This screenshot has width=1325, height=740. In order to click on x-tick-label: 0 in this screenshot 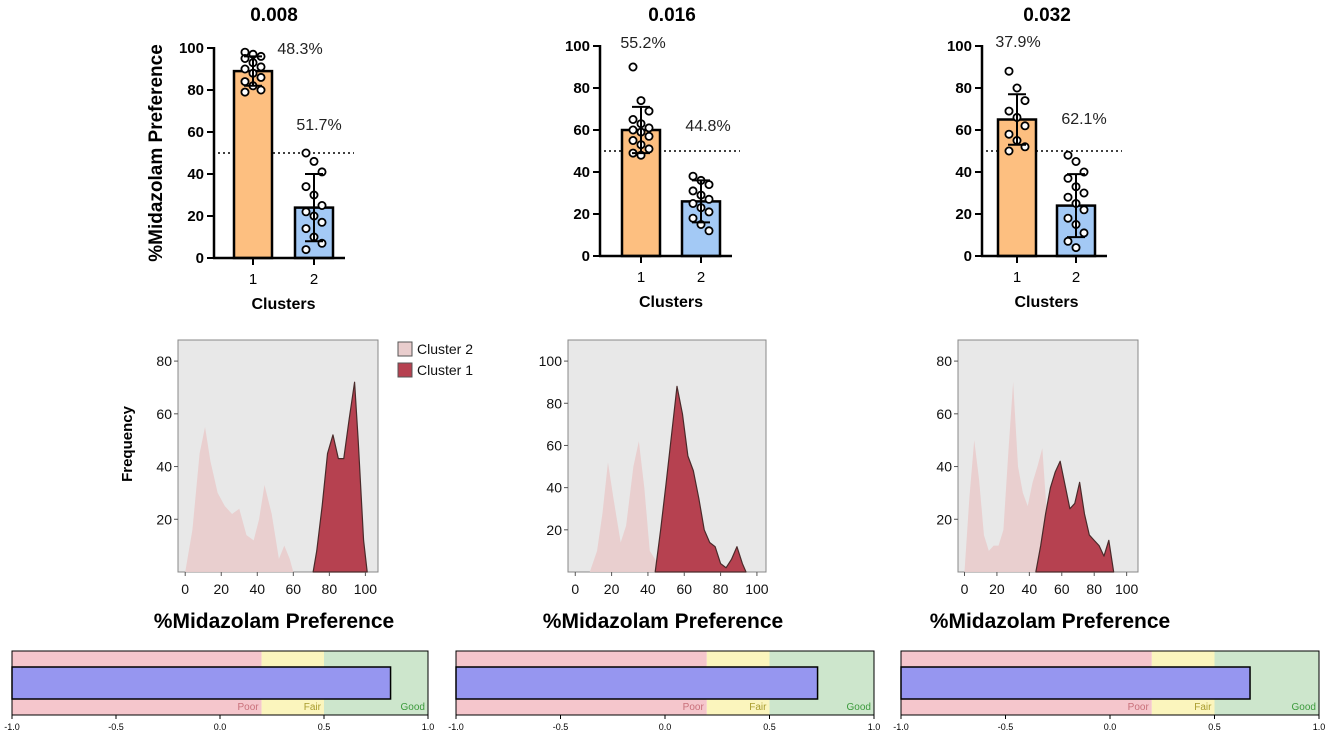, I will do `click(575, 589)`.